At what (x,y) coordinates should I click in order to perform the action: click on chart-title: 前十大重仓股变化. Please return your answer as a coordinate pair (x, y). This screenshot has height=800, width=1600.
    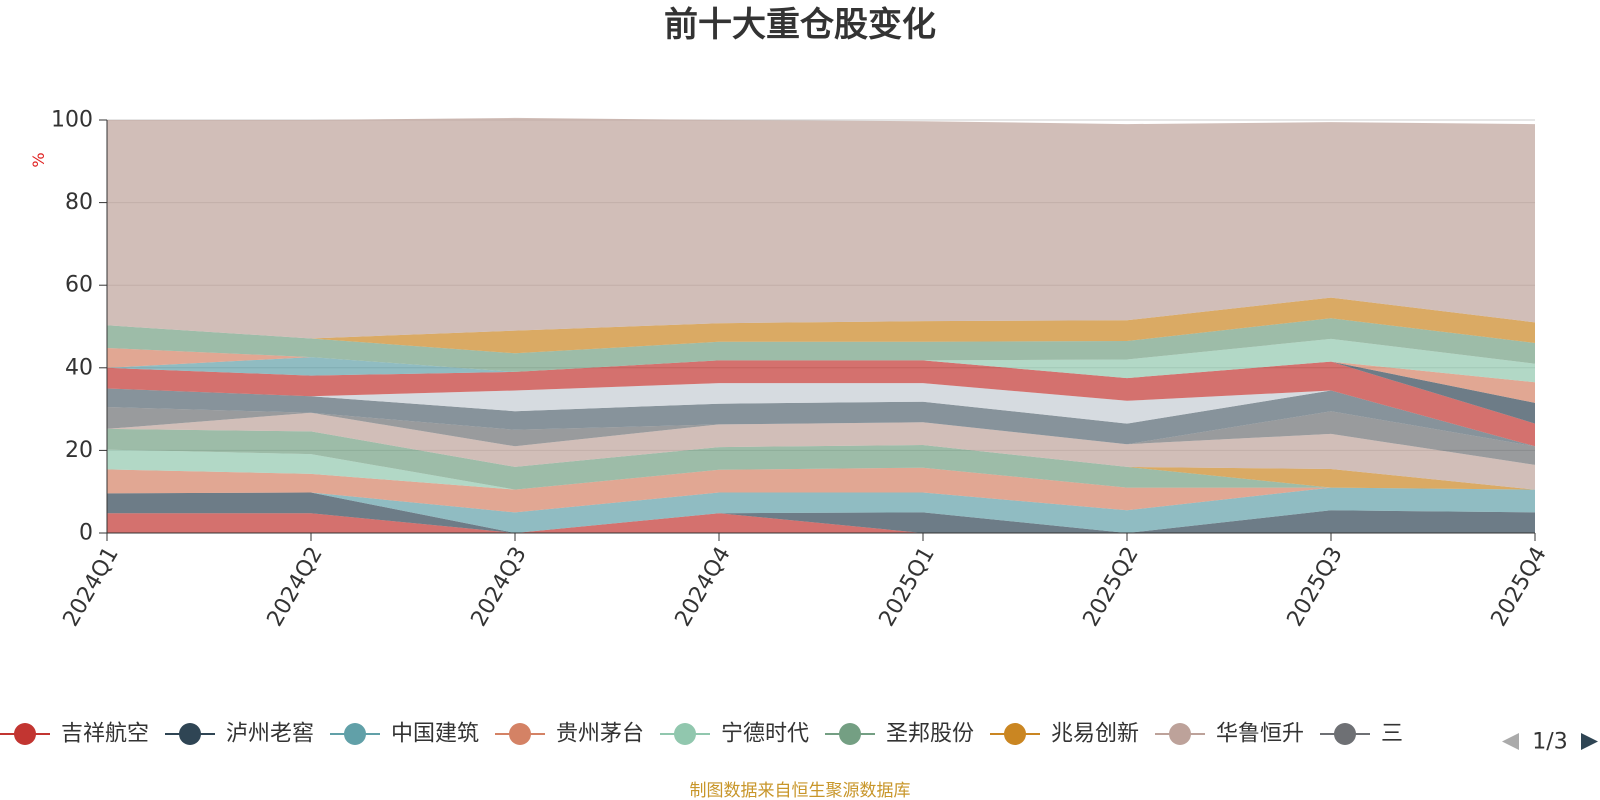
    Looking at the image, I should click on (800, 25).